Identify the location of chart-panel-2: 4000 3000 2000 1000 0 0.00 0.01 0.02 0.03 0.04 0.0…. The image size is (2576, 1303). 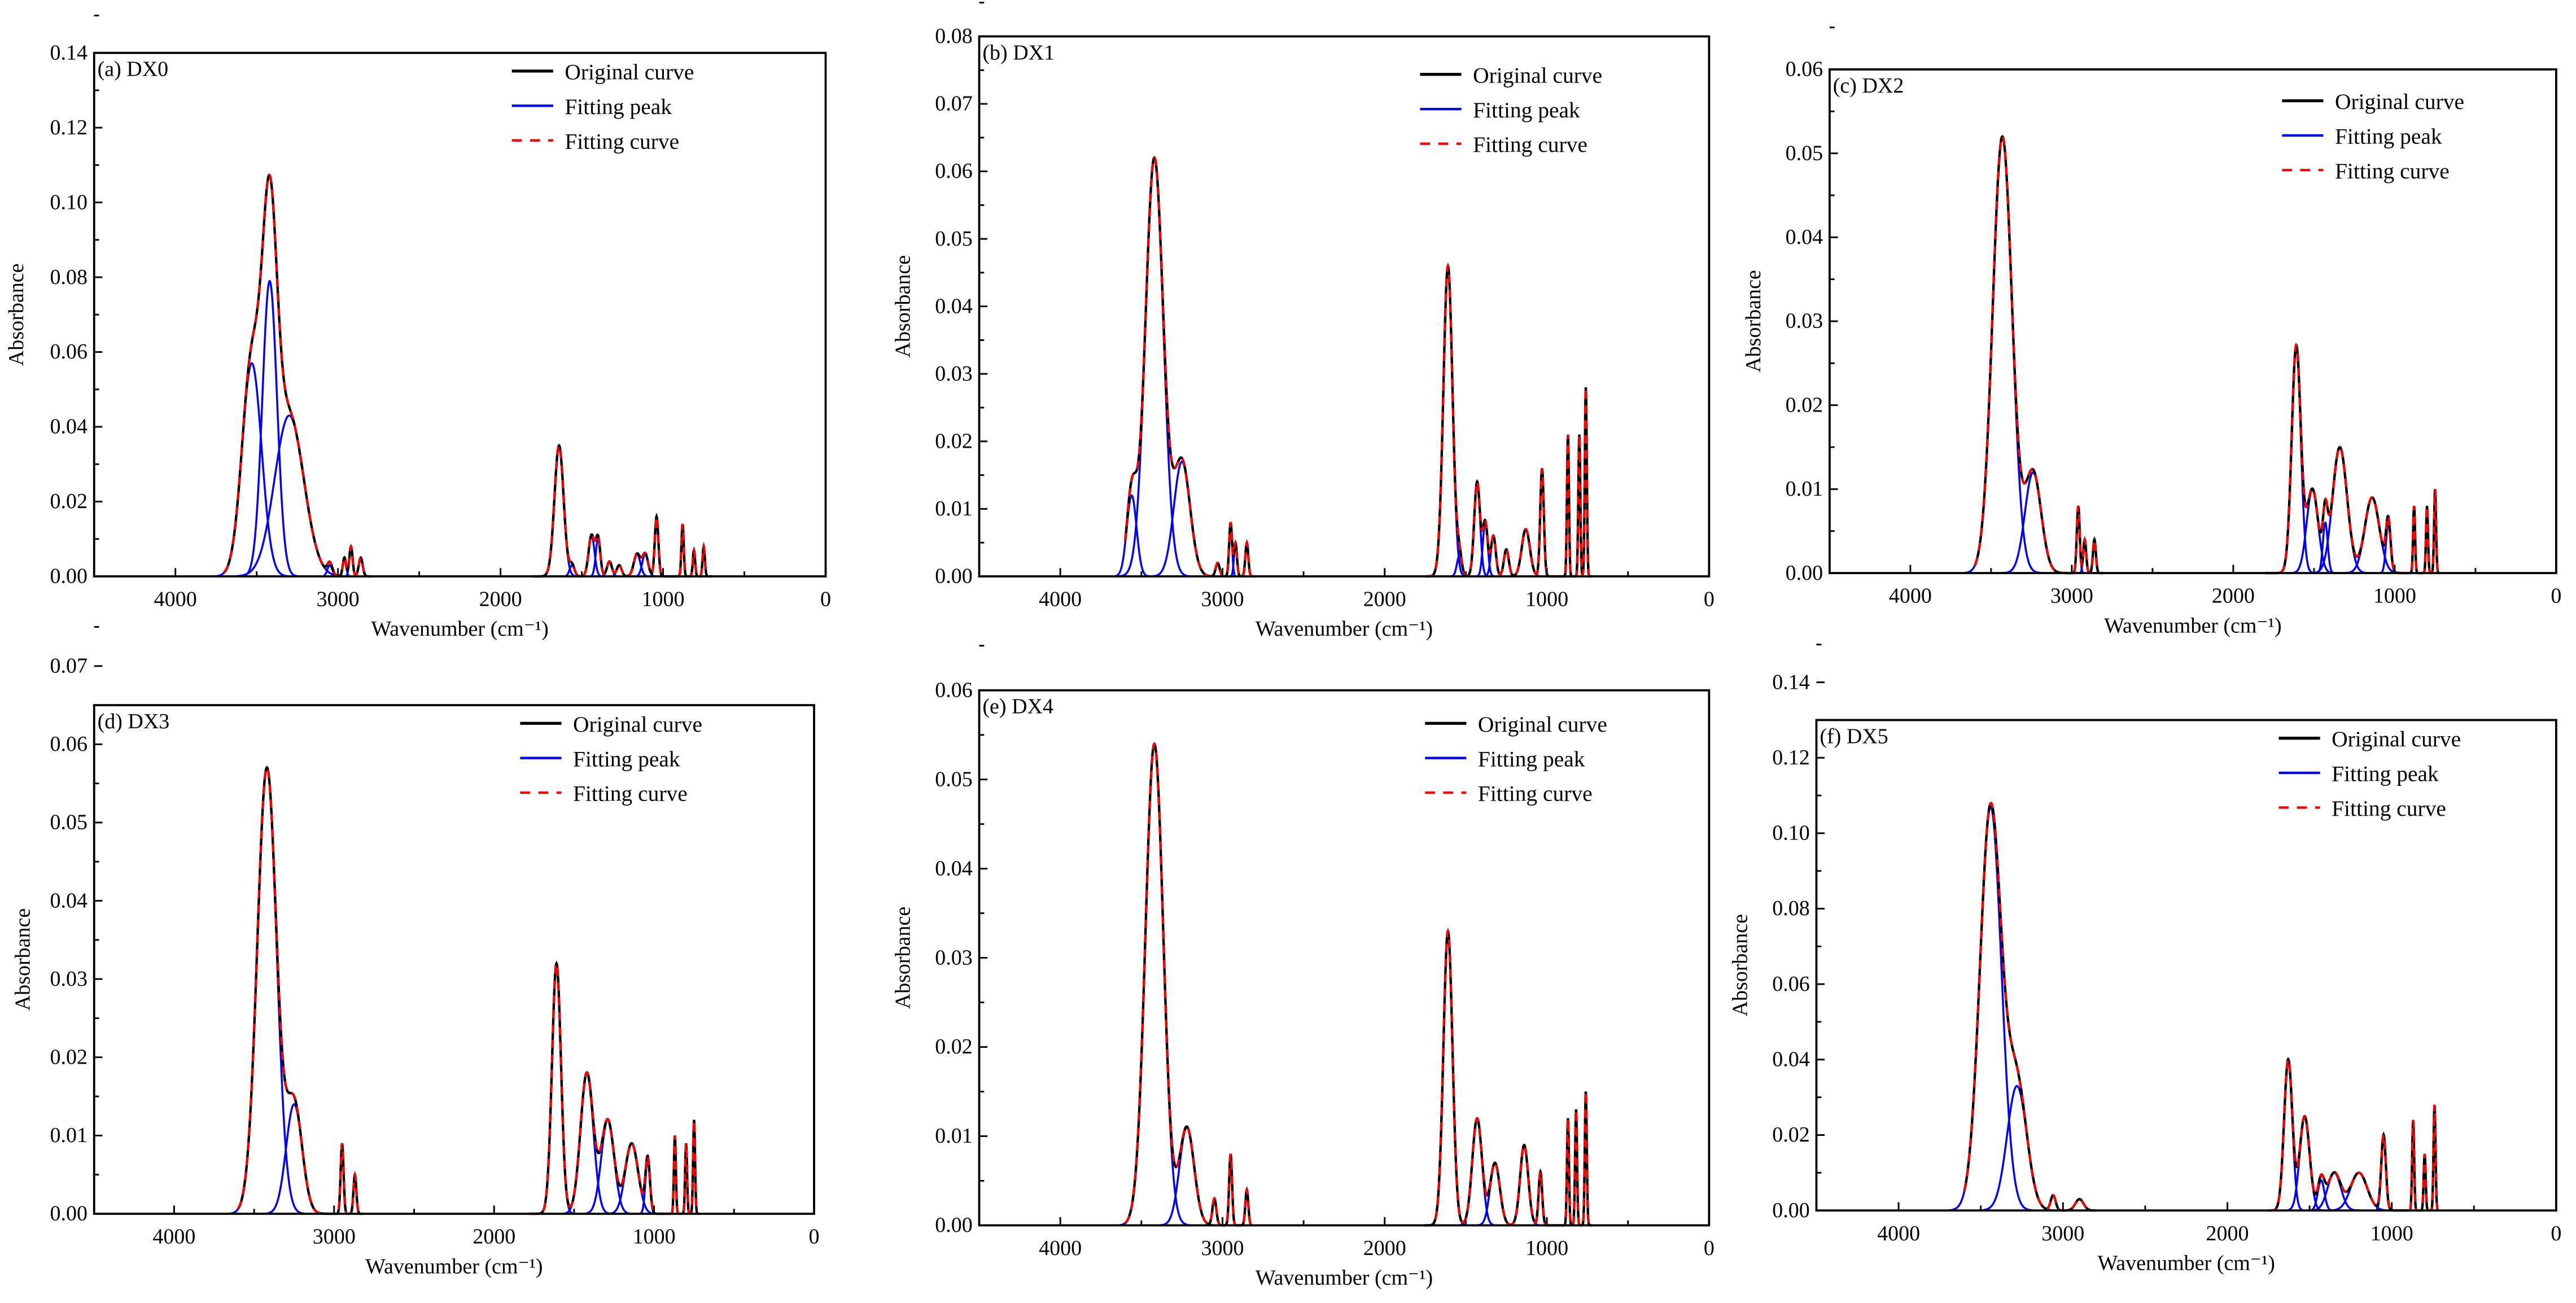
(2151, 332).